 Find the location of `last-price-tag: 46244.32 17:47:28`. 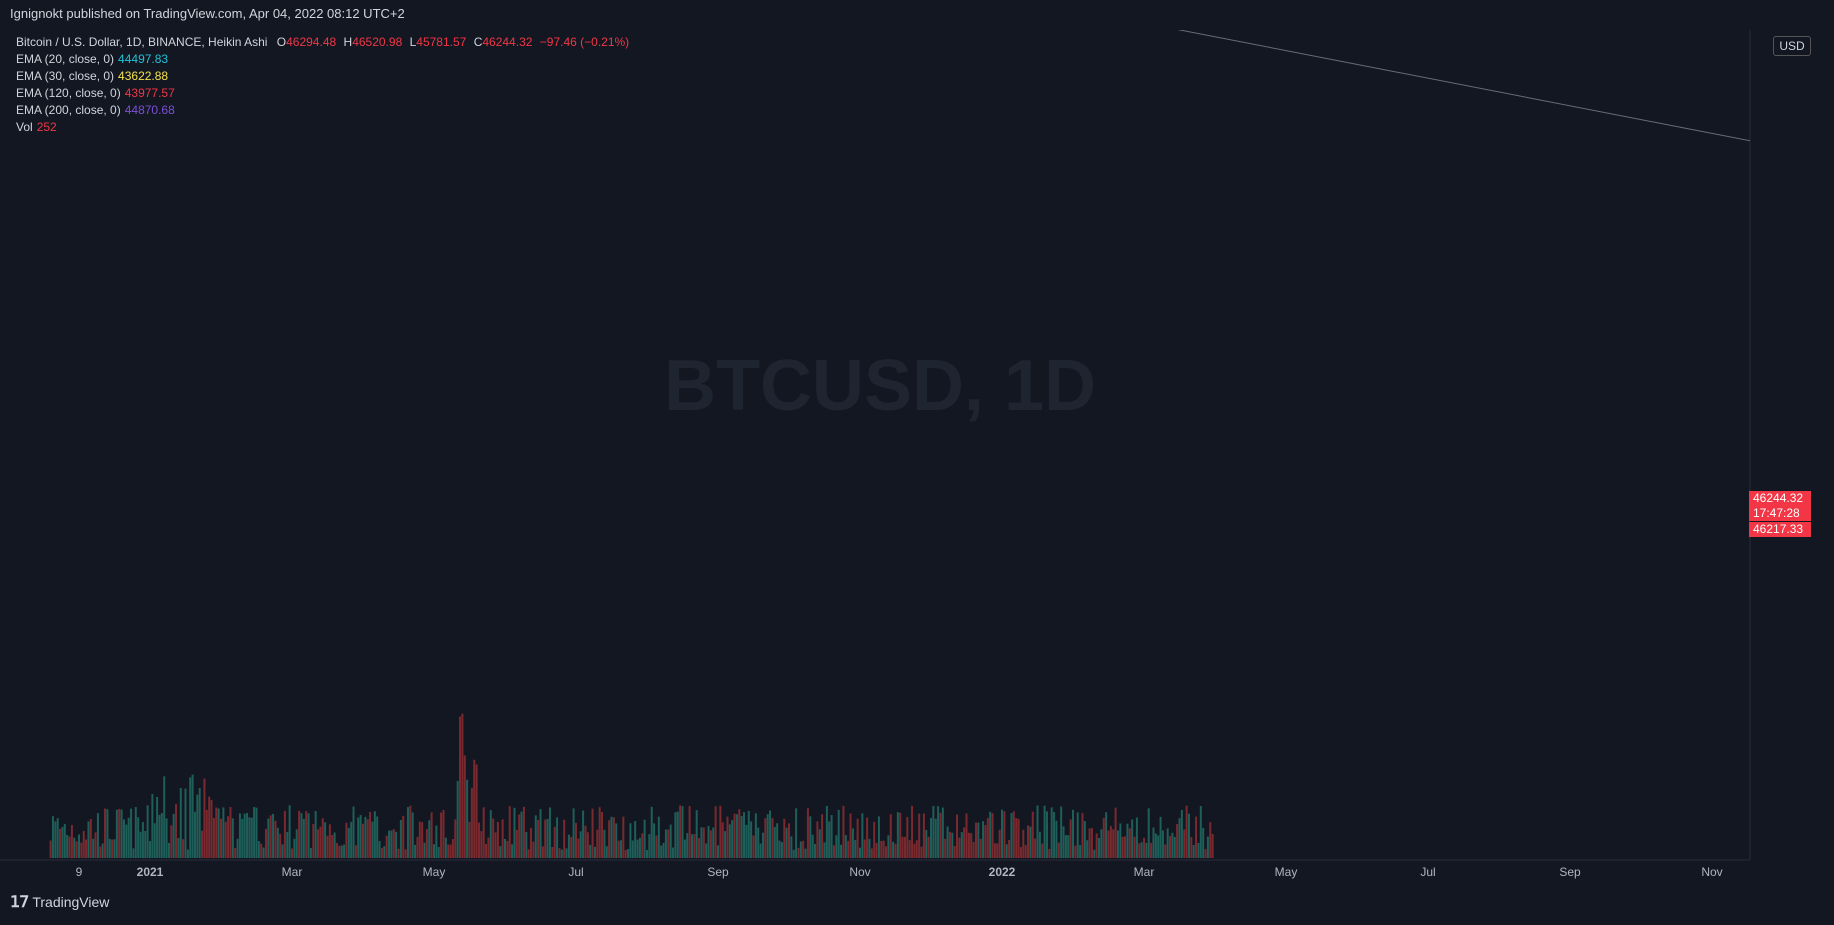

last-price-tag: 46244.32 17:47:28 is located at coordinates (1780, 506).